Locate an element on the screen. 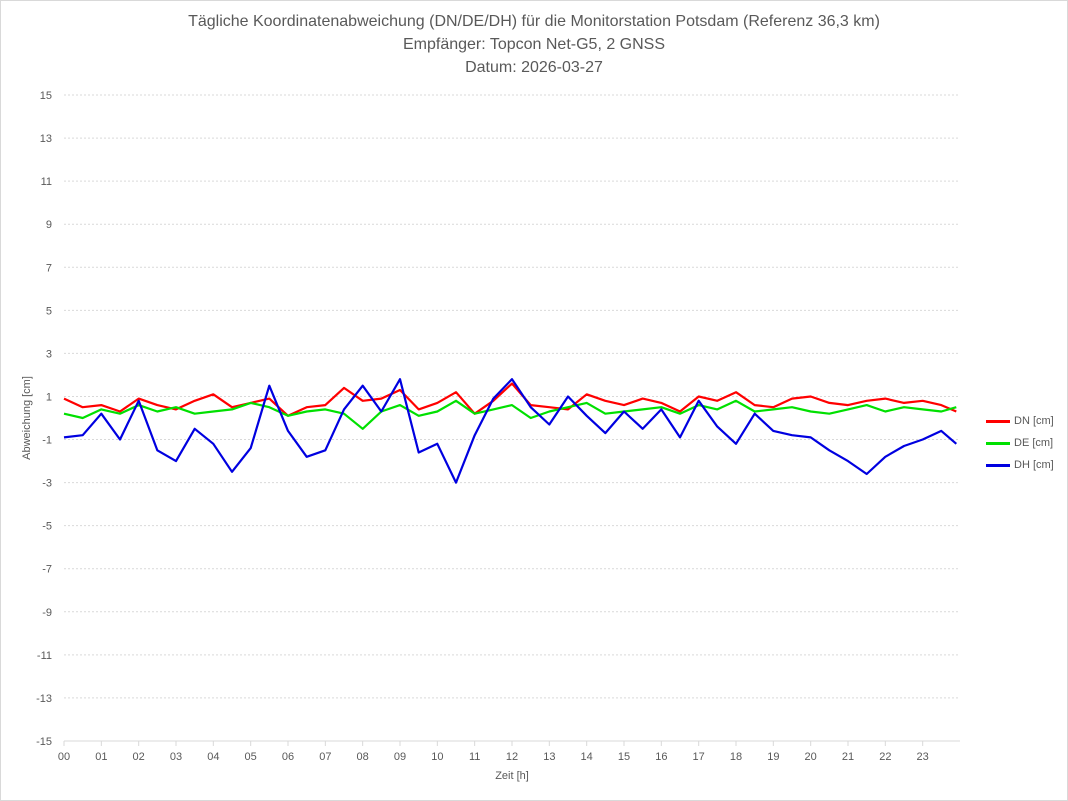  x-tick-label: 10 is located at coordinates (437, 757).